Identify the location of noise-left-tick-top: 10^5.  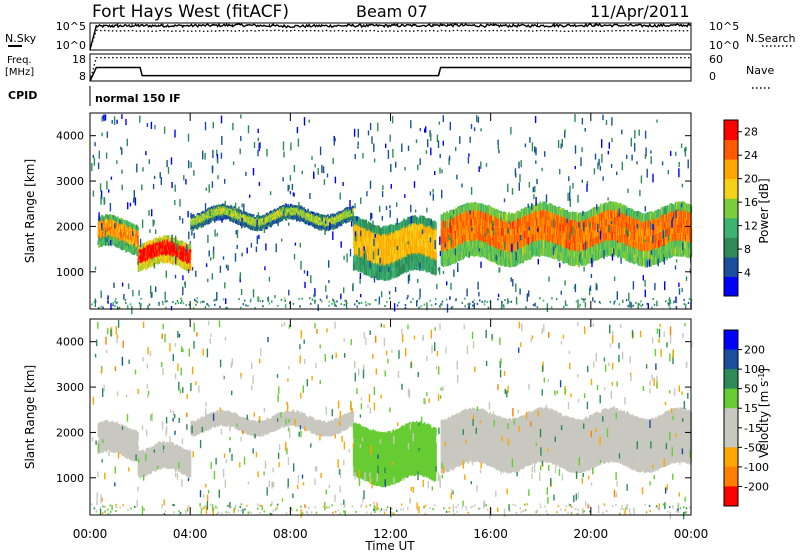
(71, 26).